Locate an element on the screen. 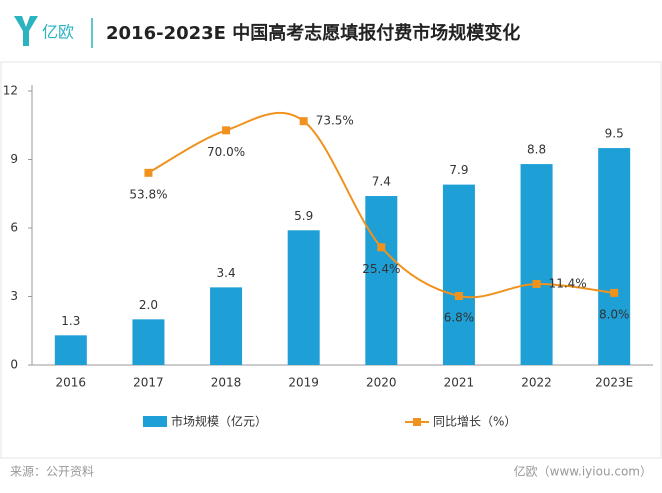 The height and width of the screenshot is (493, 662). chart-title: 2016-2023E 中国高考志愿填报付费市场规模变化 is located at coordinates (313, 33).